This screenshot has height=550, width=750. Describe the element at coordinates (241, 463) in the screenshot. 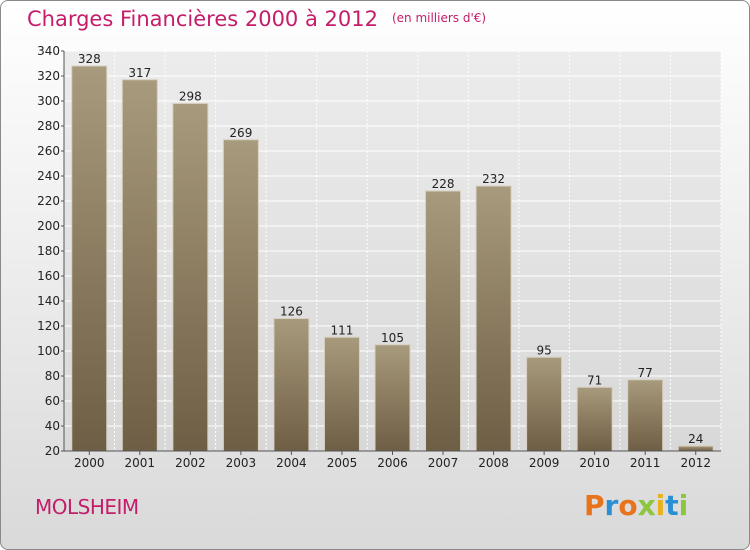

I see `x-tick-label-2003: 2003` at that location.